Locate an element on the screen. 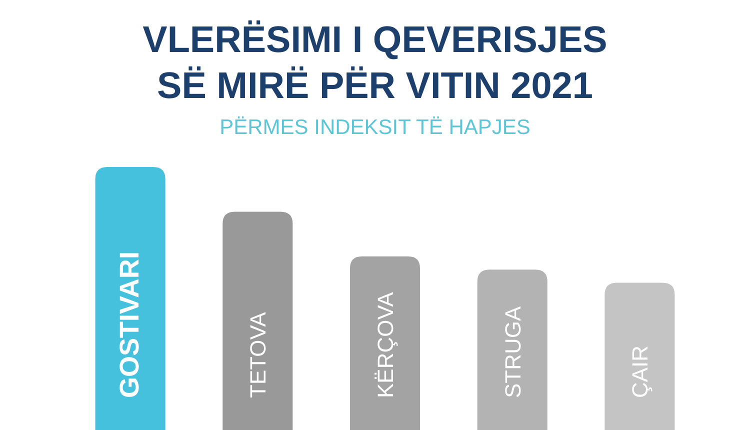 This screenshot has height=430, width=750. x-tick-label: ÇAIR is located at coordinates (640, 371).